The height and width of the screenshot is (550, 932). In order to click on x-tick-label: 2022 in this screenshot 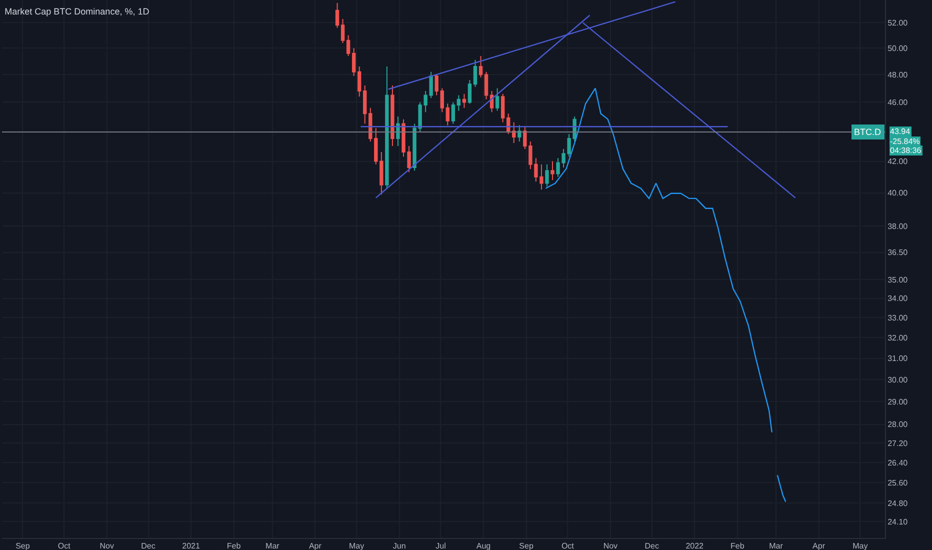, I will do `click(695, 546)`.